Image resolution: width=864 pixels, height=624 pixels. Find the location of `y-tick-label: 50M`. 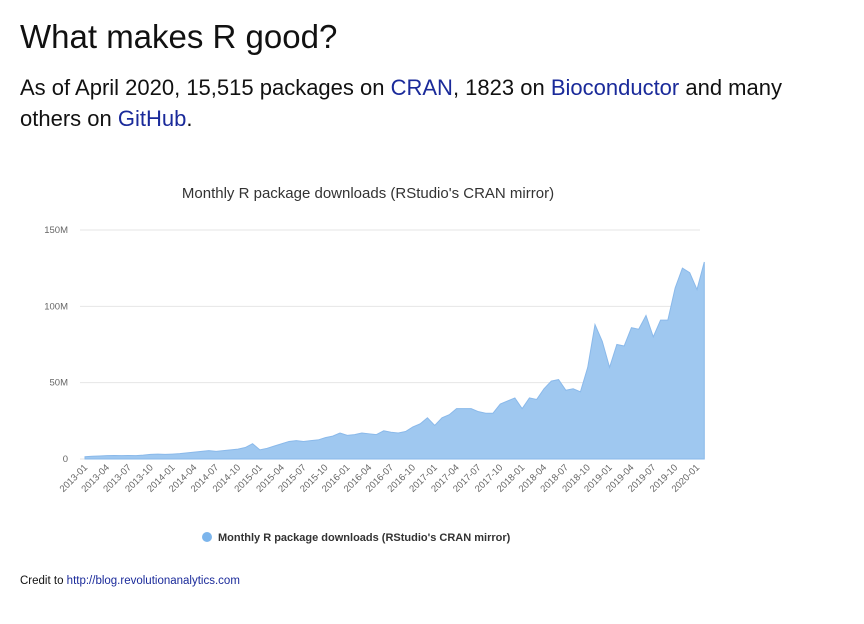

y-tick-label: 50M is located at coordinates (59, 383).